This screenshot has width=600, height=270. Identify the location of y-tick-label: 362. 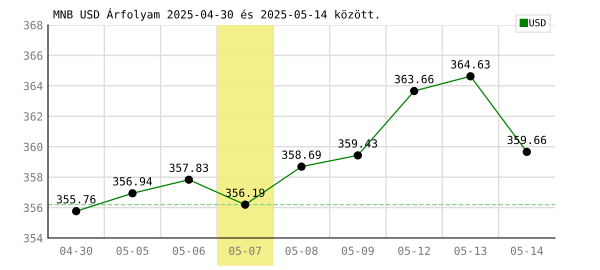
(33, 116).